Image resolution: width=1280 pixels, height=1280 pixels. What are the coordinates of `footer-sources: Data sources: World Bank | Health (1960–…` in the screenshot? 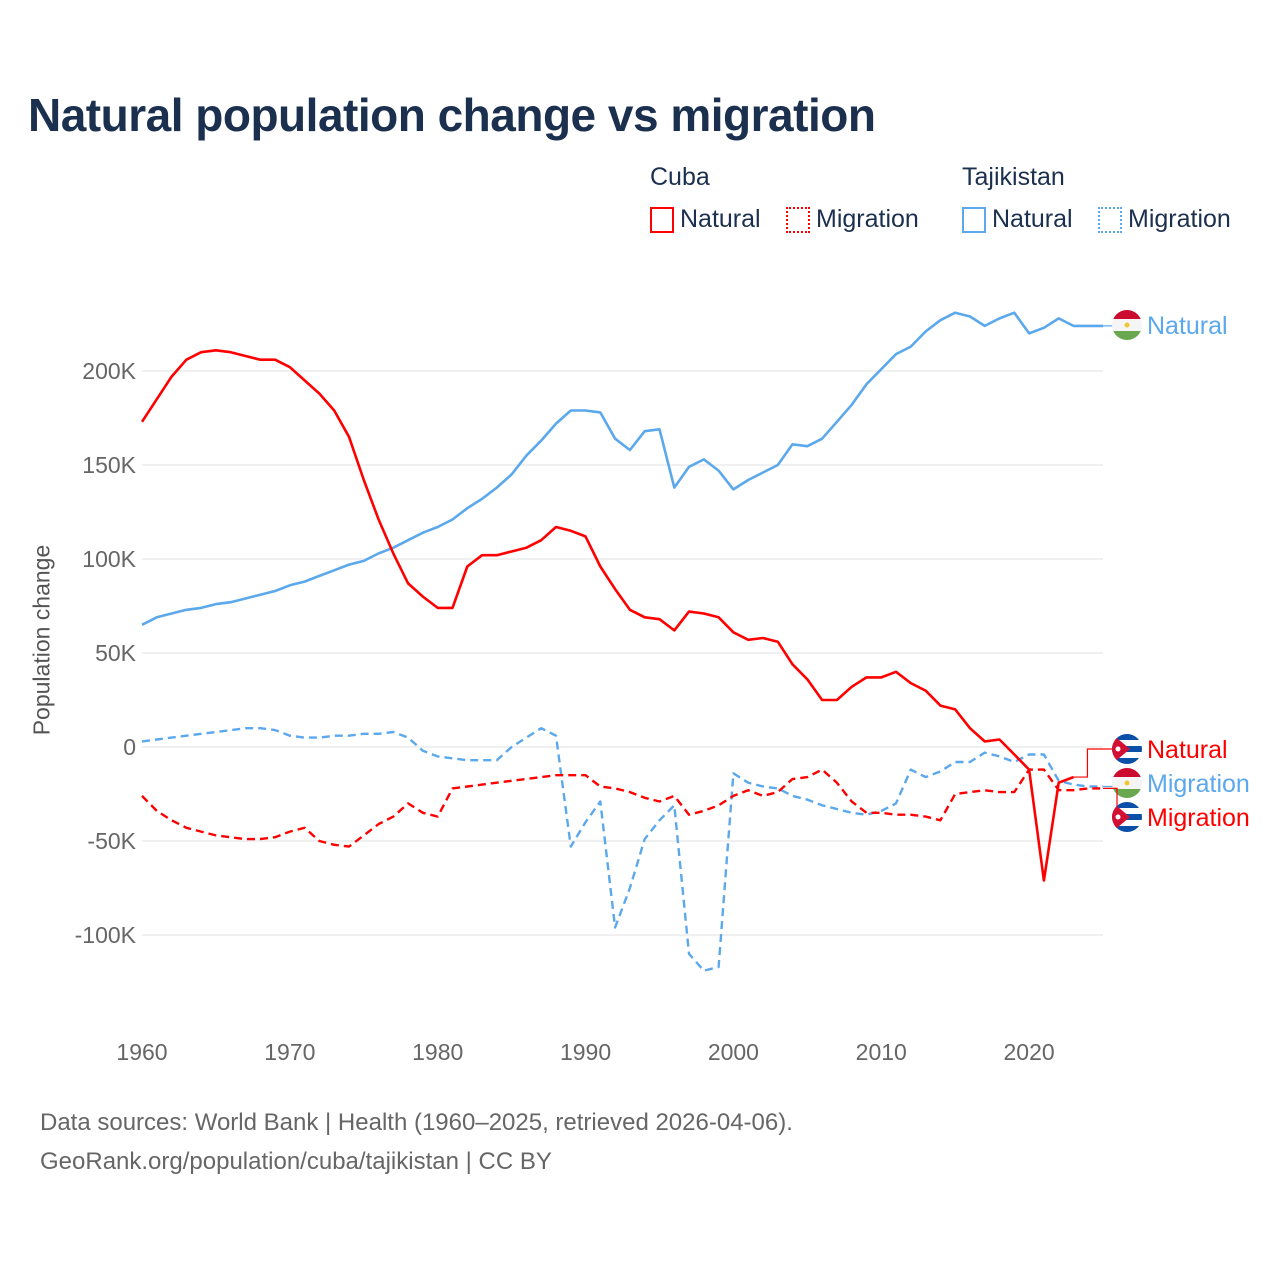 It's located at (416, 1122).